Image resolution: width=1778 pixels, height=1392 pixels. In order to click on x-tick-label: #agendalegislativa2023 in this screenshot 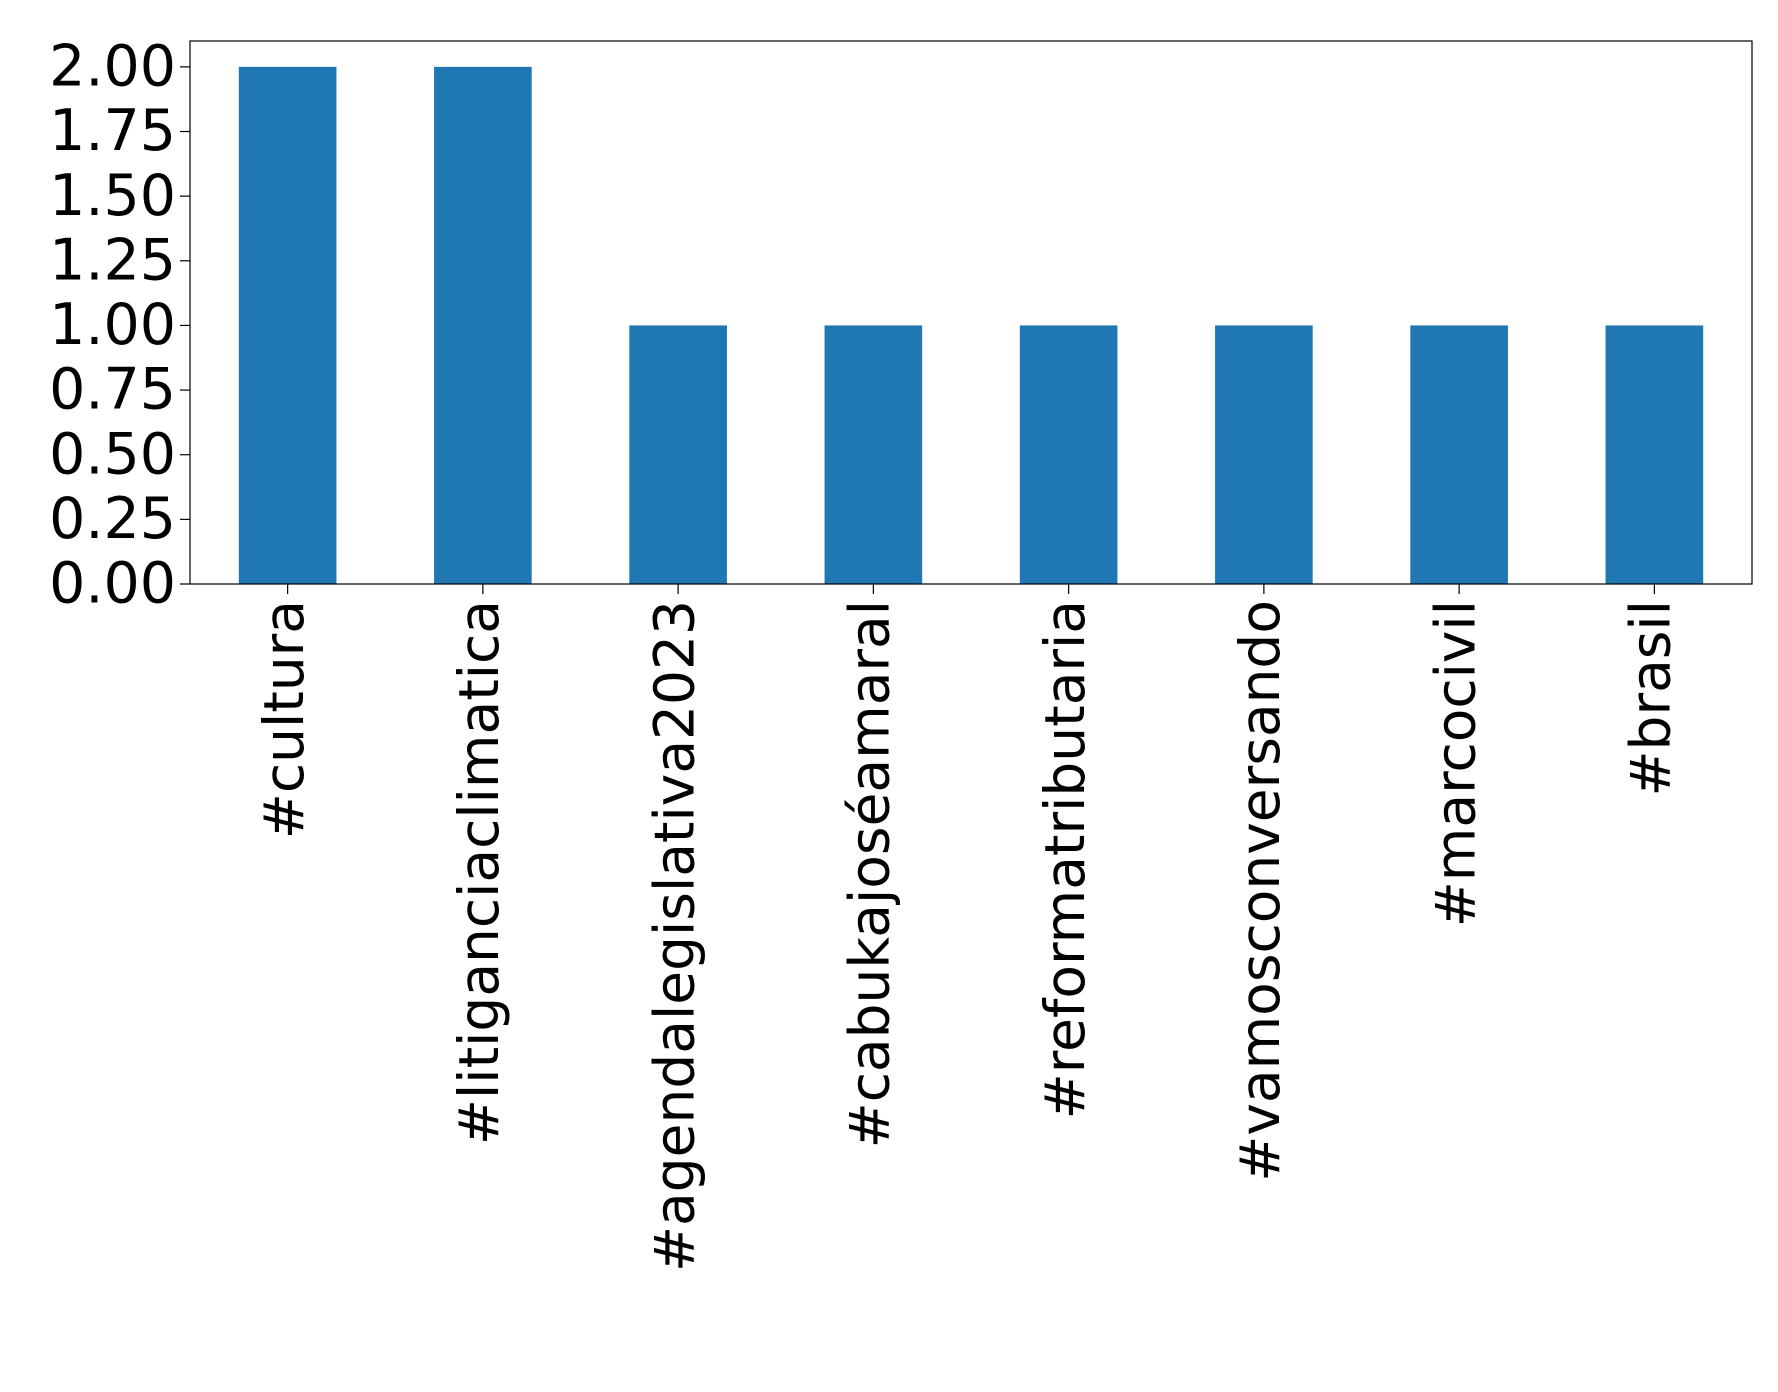, I will do `click(674, 936)`.